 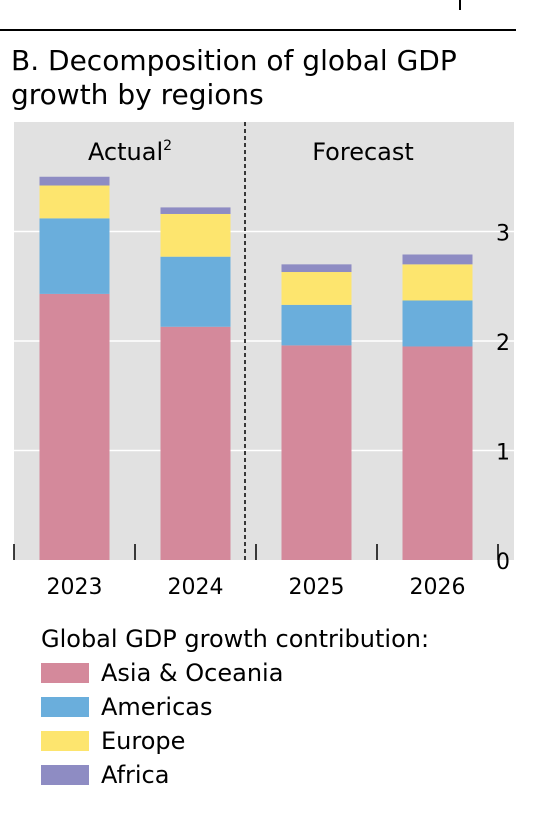 I want to click on bar-2025-asia-oceania, so click(x=316, y=452).